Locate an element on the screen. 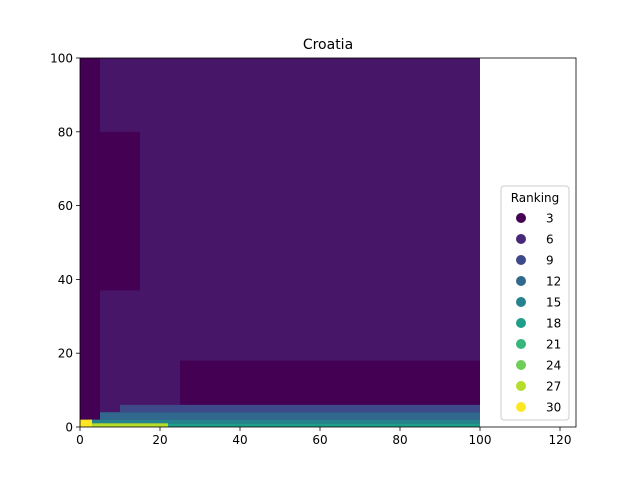  legend-label: 27 is located at coordinates (553, 387).